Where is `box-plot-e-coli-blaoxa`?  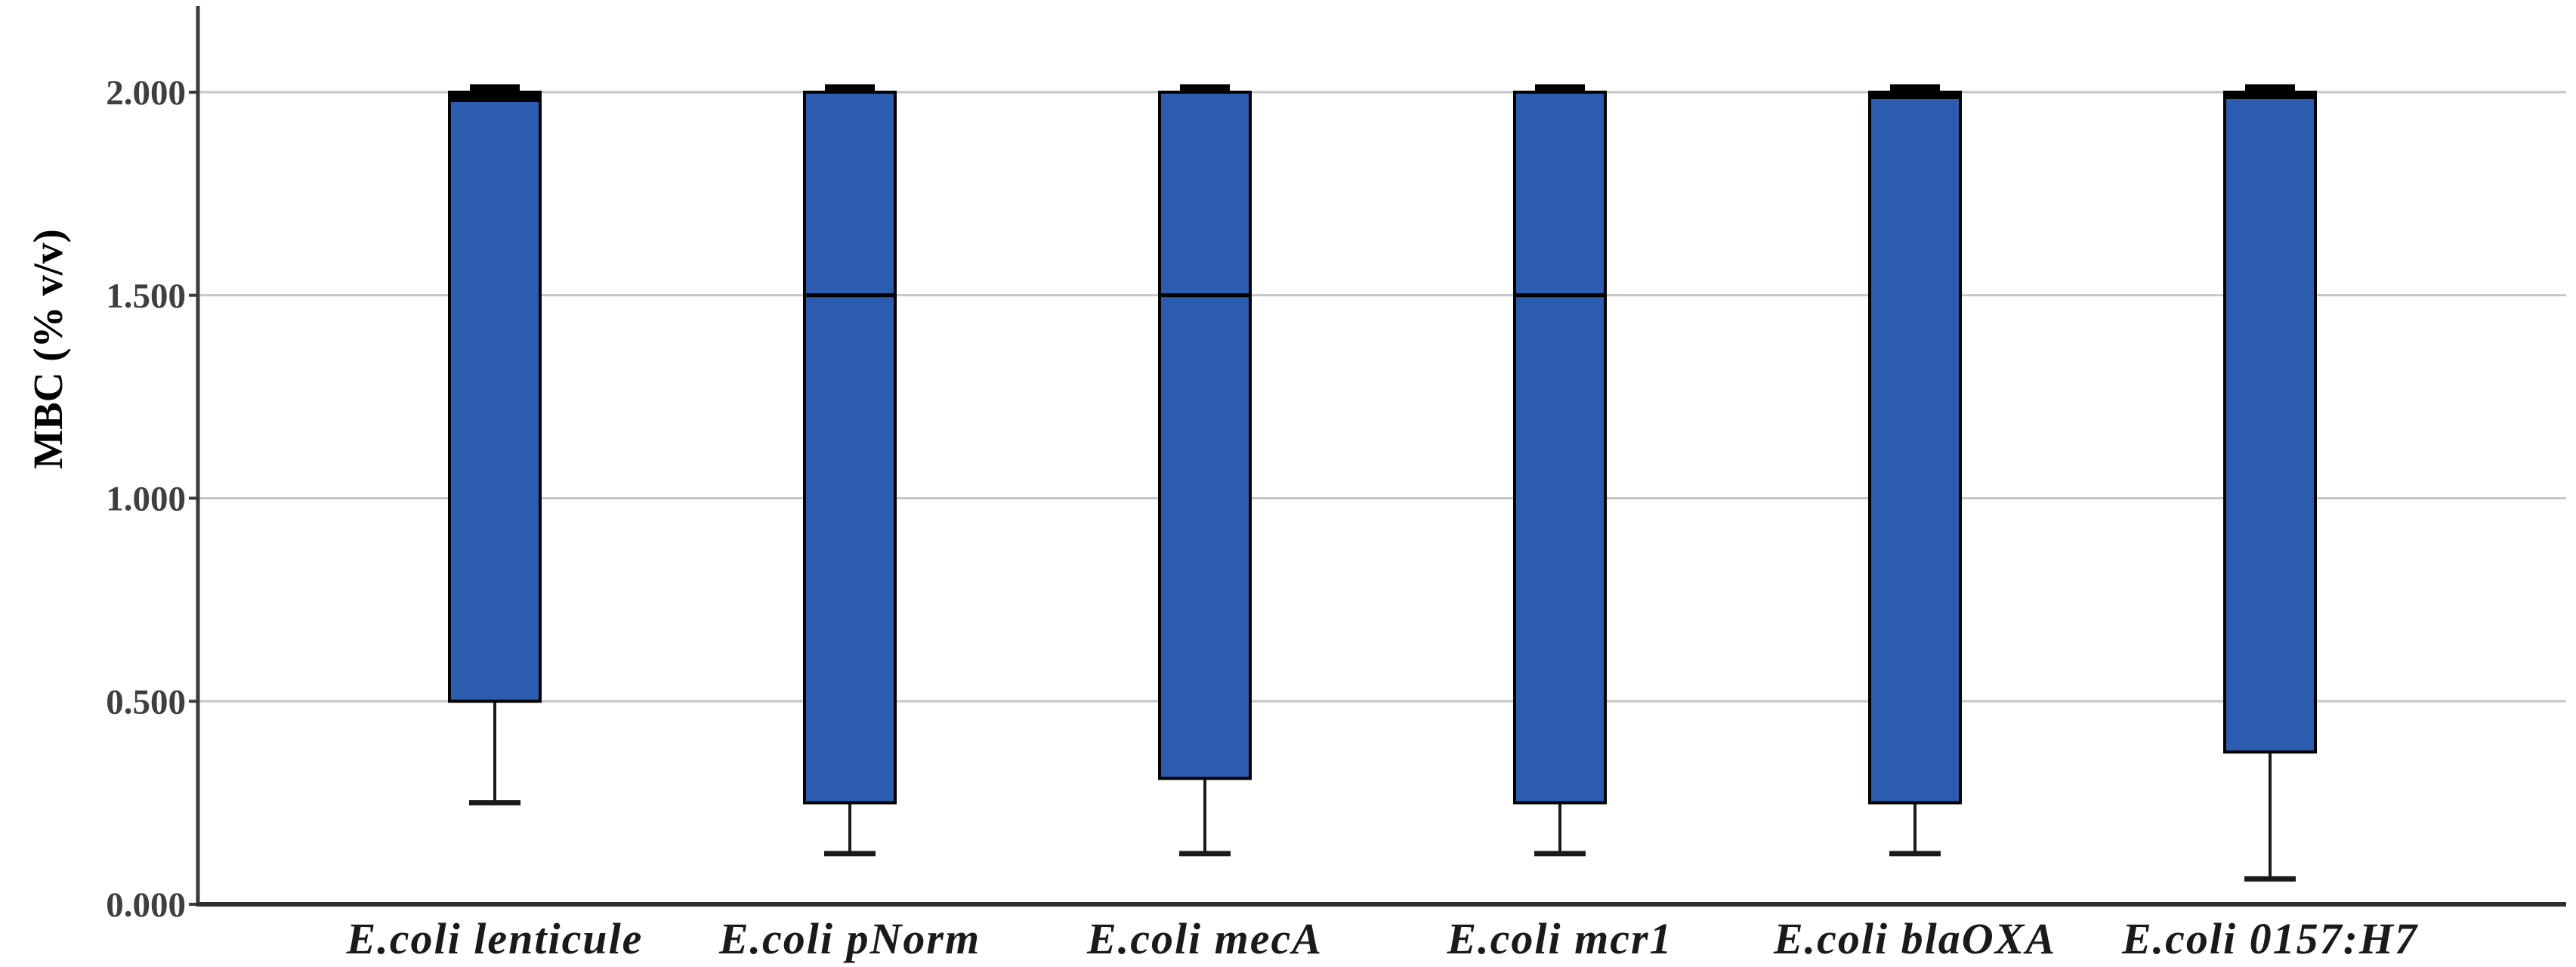 box-plot-e-coli-blaoxa is located at coordinates (1915, 470).